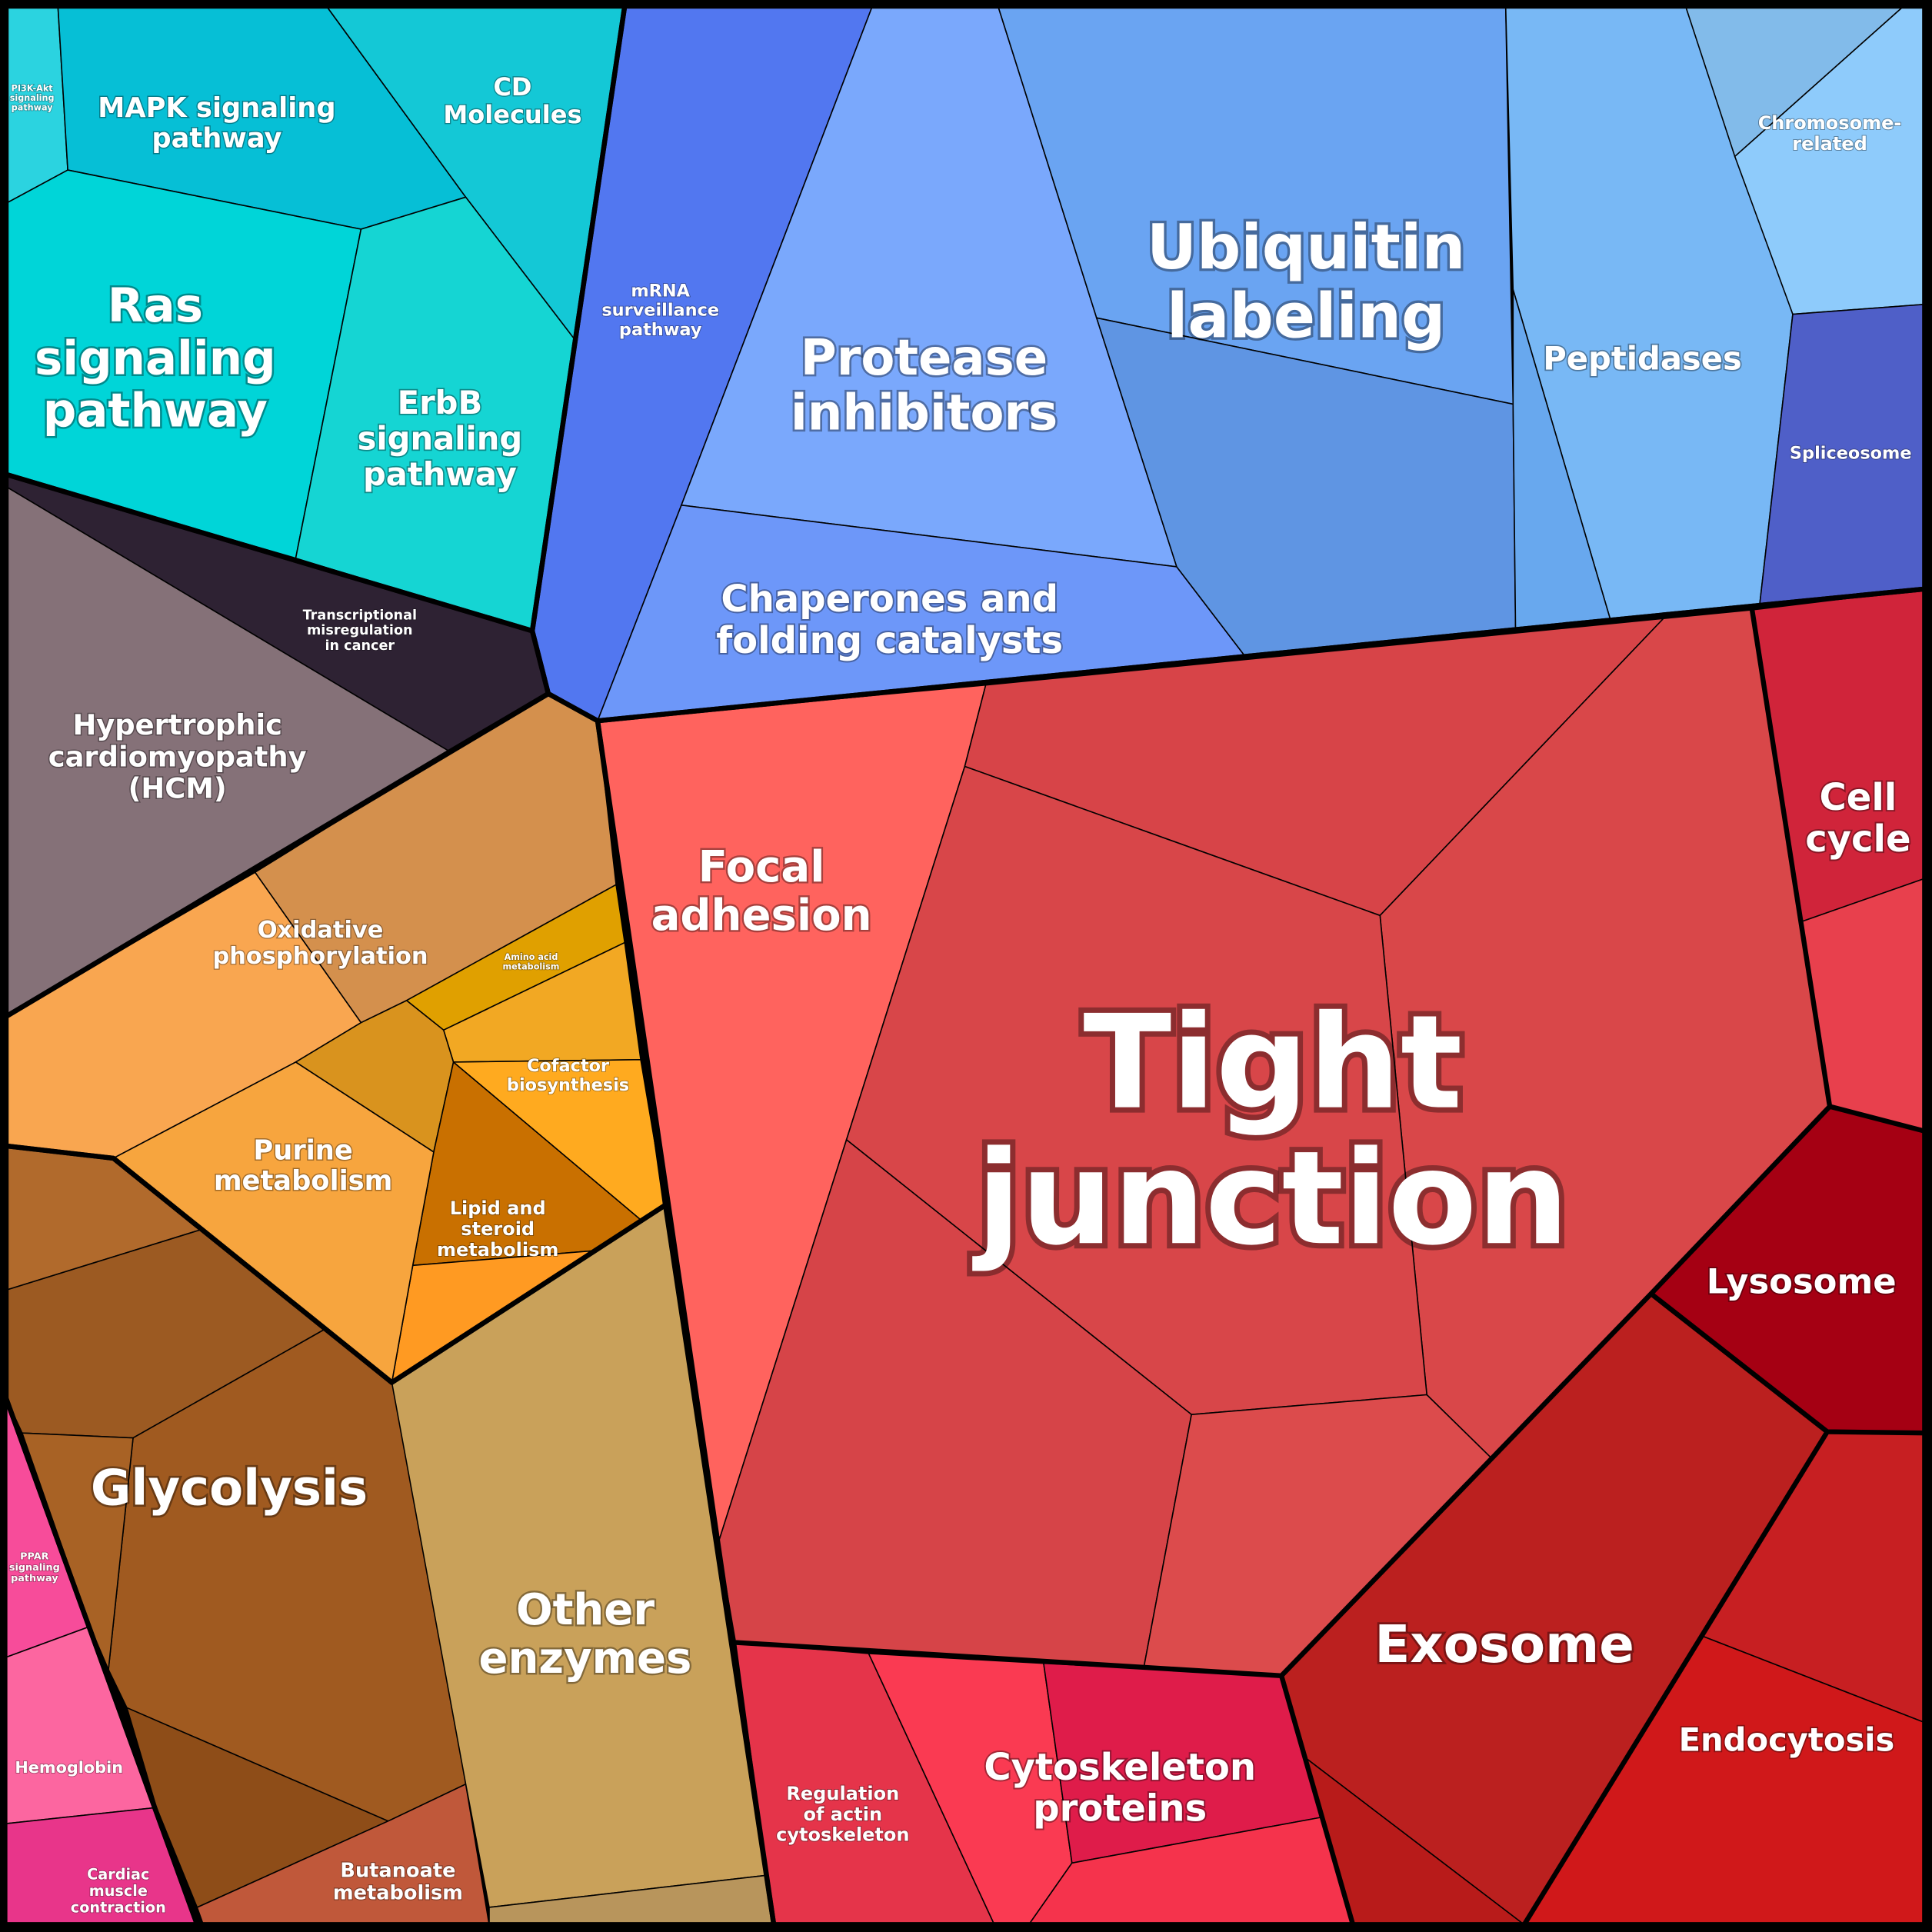 The image size is (1932, 1932). What do you see at coordinates (177, 787) in the screenshot?
I see `cell-label-line: (HCM)` at bounding box center [177, 787].